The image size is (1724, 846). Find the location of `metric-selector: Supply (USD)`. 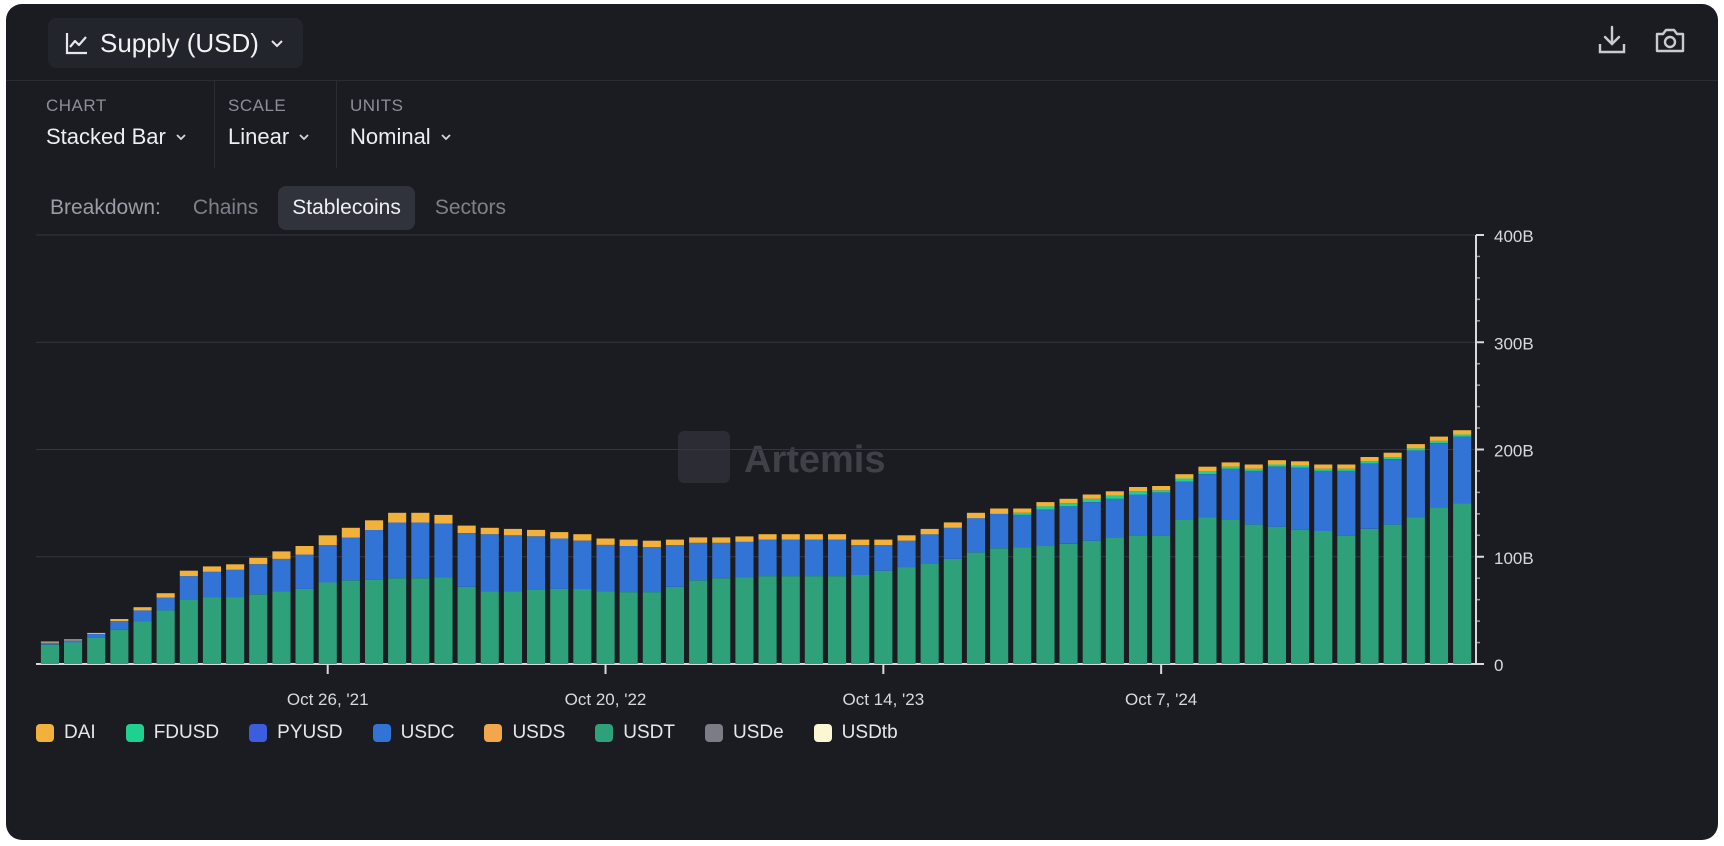

metric-selector: Supply (USD) is located at coordinates (175, 43).